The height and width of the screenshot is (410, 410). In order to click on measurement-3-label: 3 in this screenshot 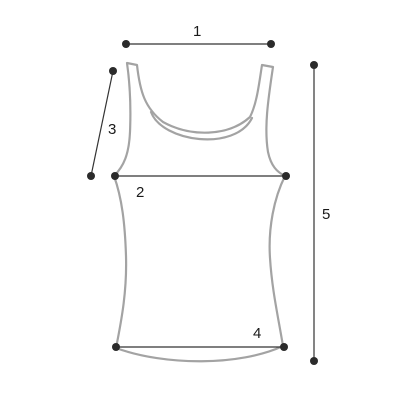, I will do `click(112, 129)`.